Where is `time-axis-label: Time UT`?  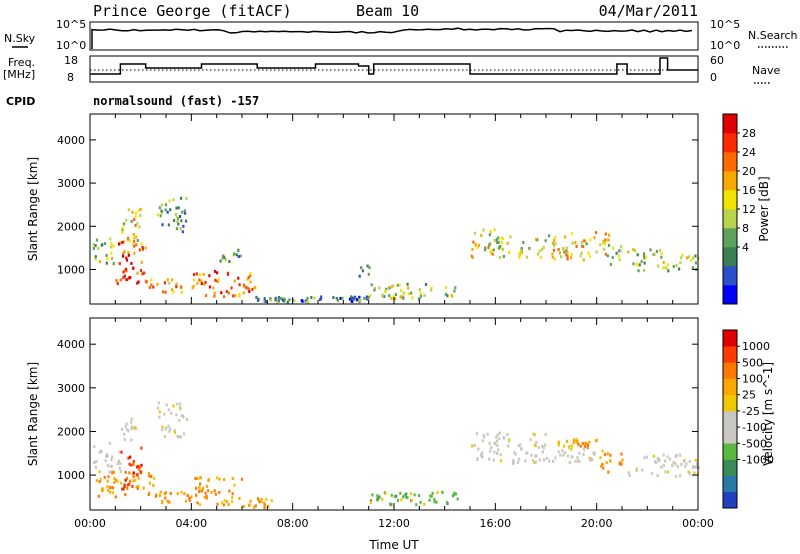
time-axis-label: Time UT is located at coordinates (393, 545).